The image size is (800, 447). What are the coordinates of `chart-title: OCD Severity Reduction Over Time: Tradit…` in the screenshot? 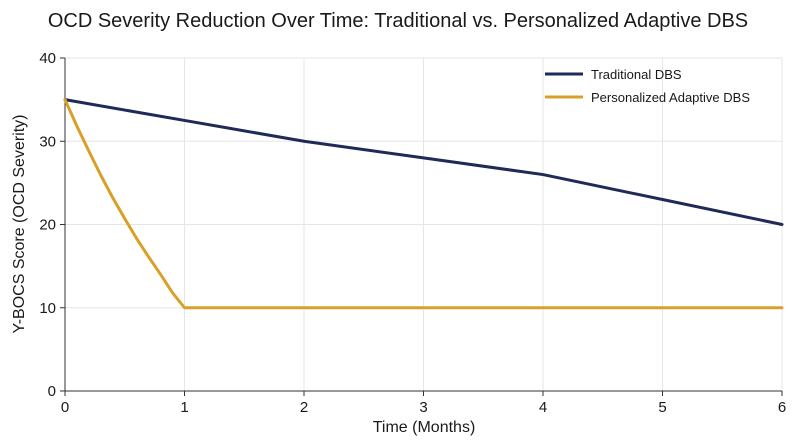 It's located at (398, 21).